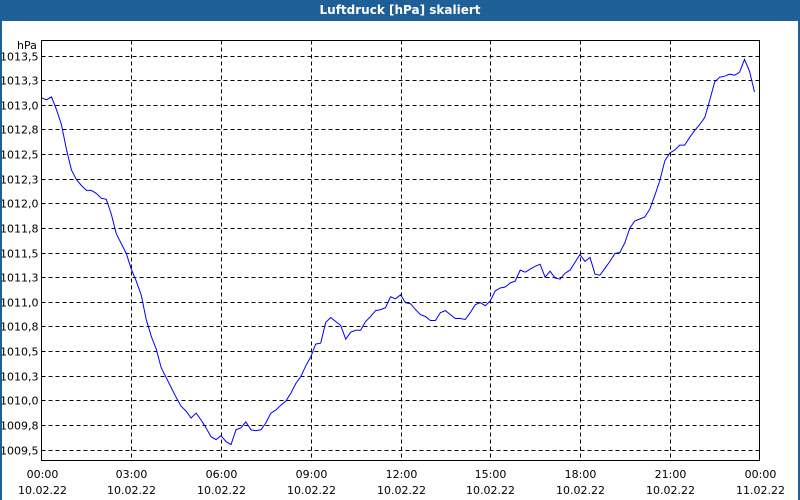 This screenshot has width=800, height=500. I want to click on x-tick-time-label: 12:00, so click(402, 474).